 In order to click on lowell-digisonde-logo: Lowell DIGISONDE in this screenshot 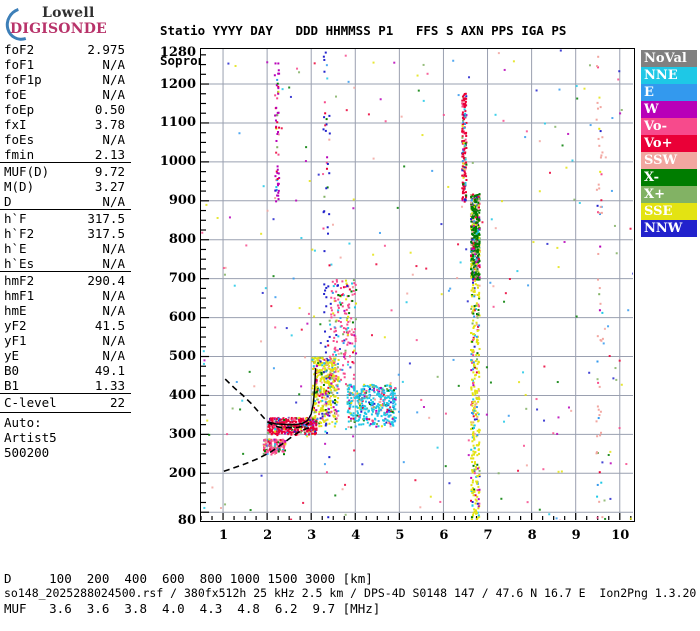, I will do `click(74, 21)`.